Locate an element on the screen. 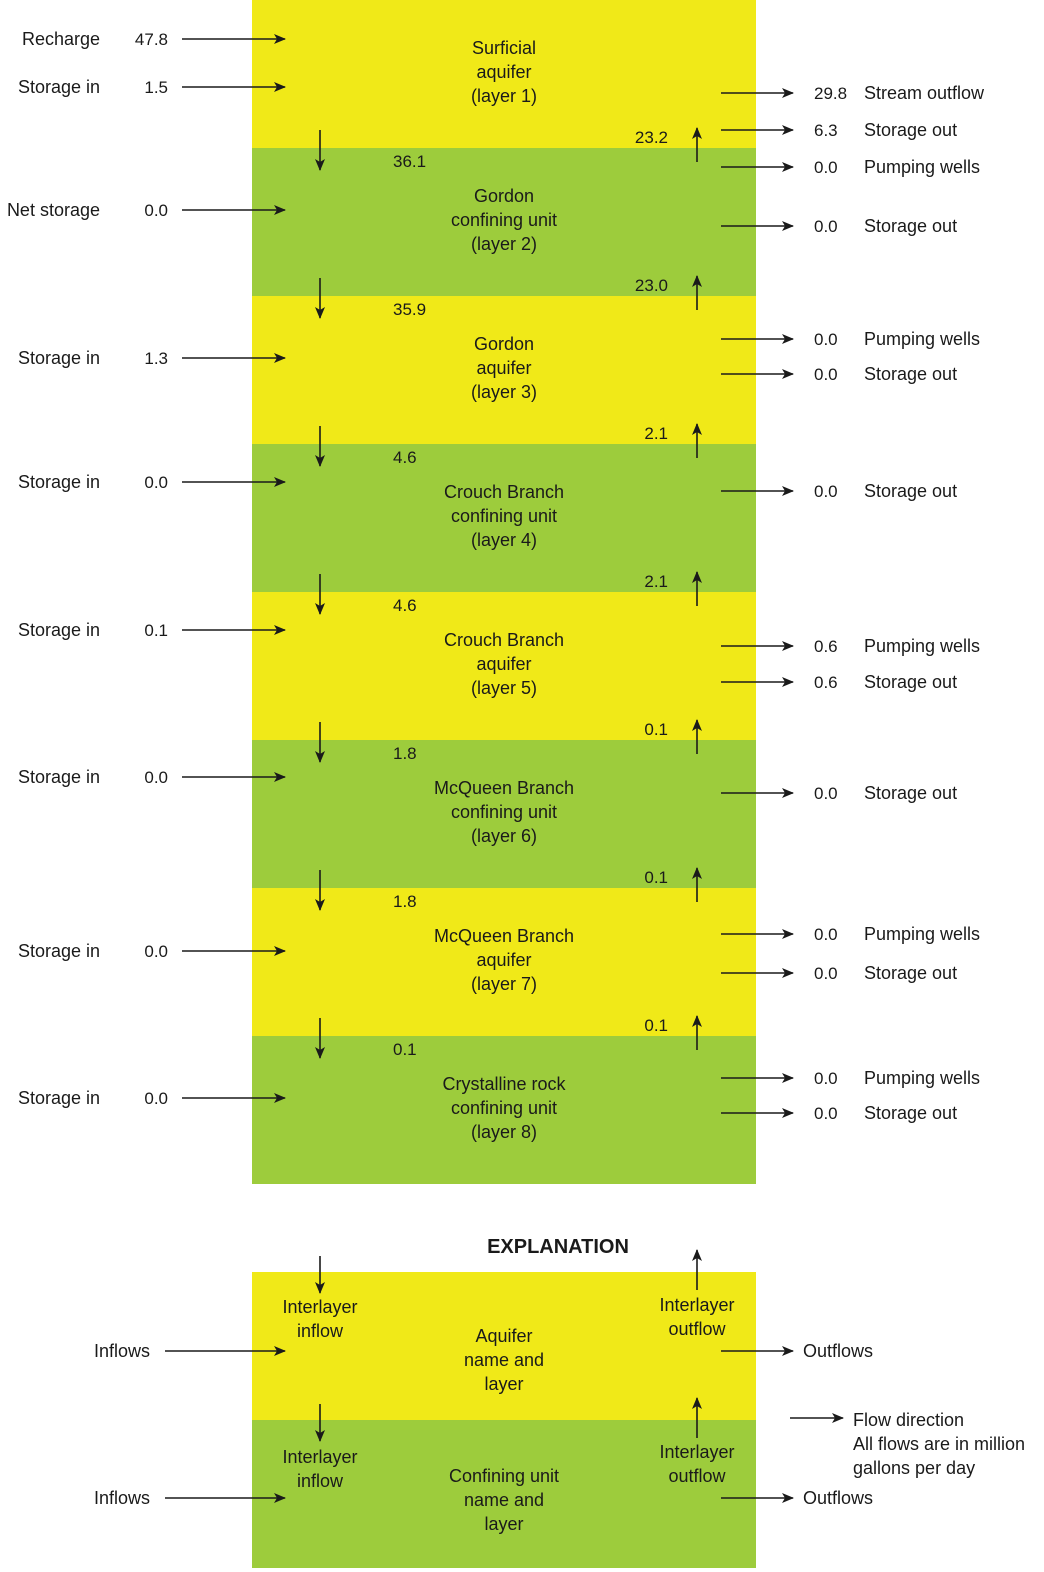 The image size is (1044, 1572). layer-name-line: (layer 7) is located at coordinates (504, 984).